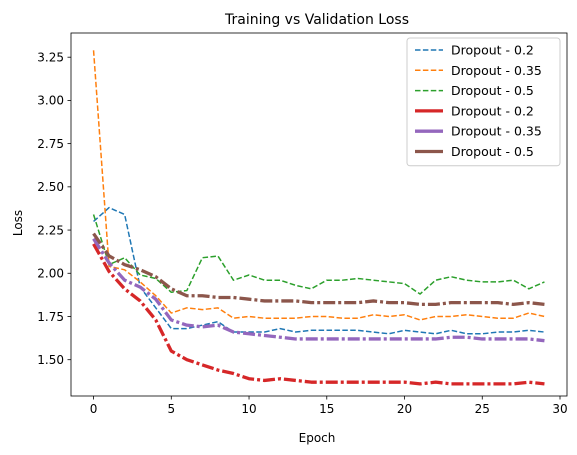 The width and height of the screenshot is (577, 455). What do you see at coordinates (50, 360) in the screenshot?
I see `y-tick-label: 1.50` at bounding box center [50, 360].